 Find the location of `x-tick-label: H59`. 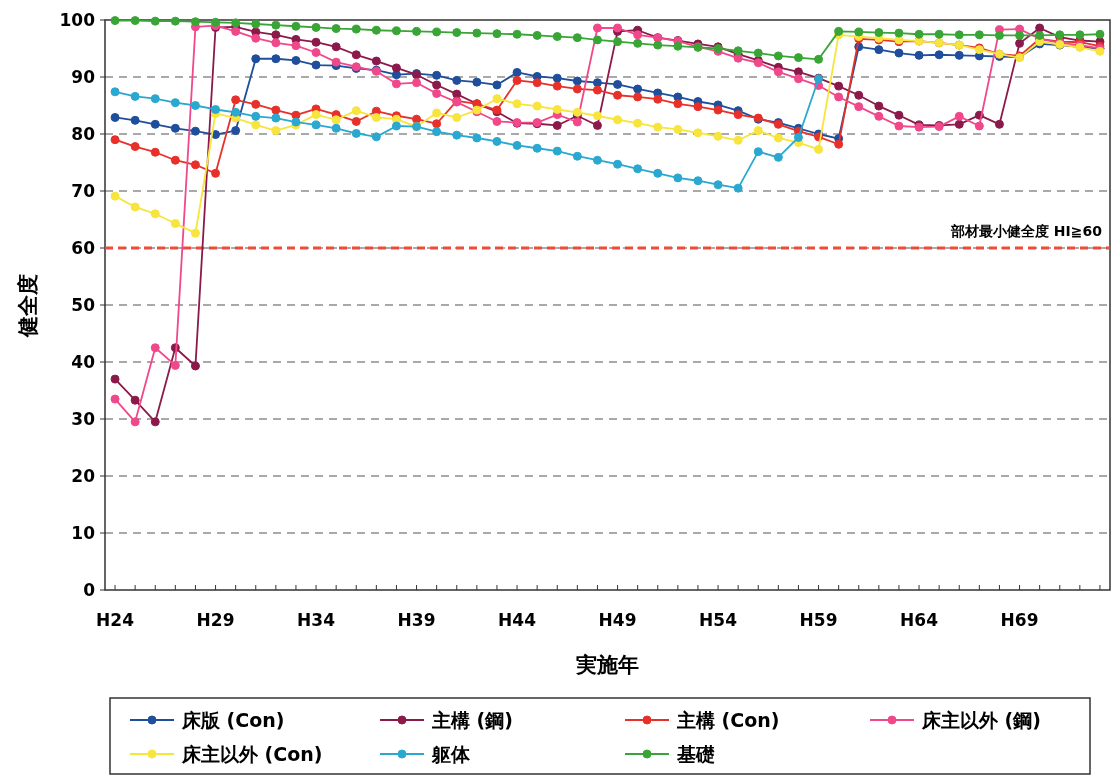

x-tick-label: H59 is located at coordinates (818, 620).